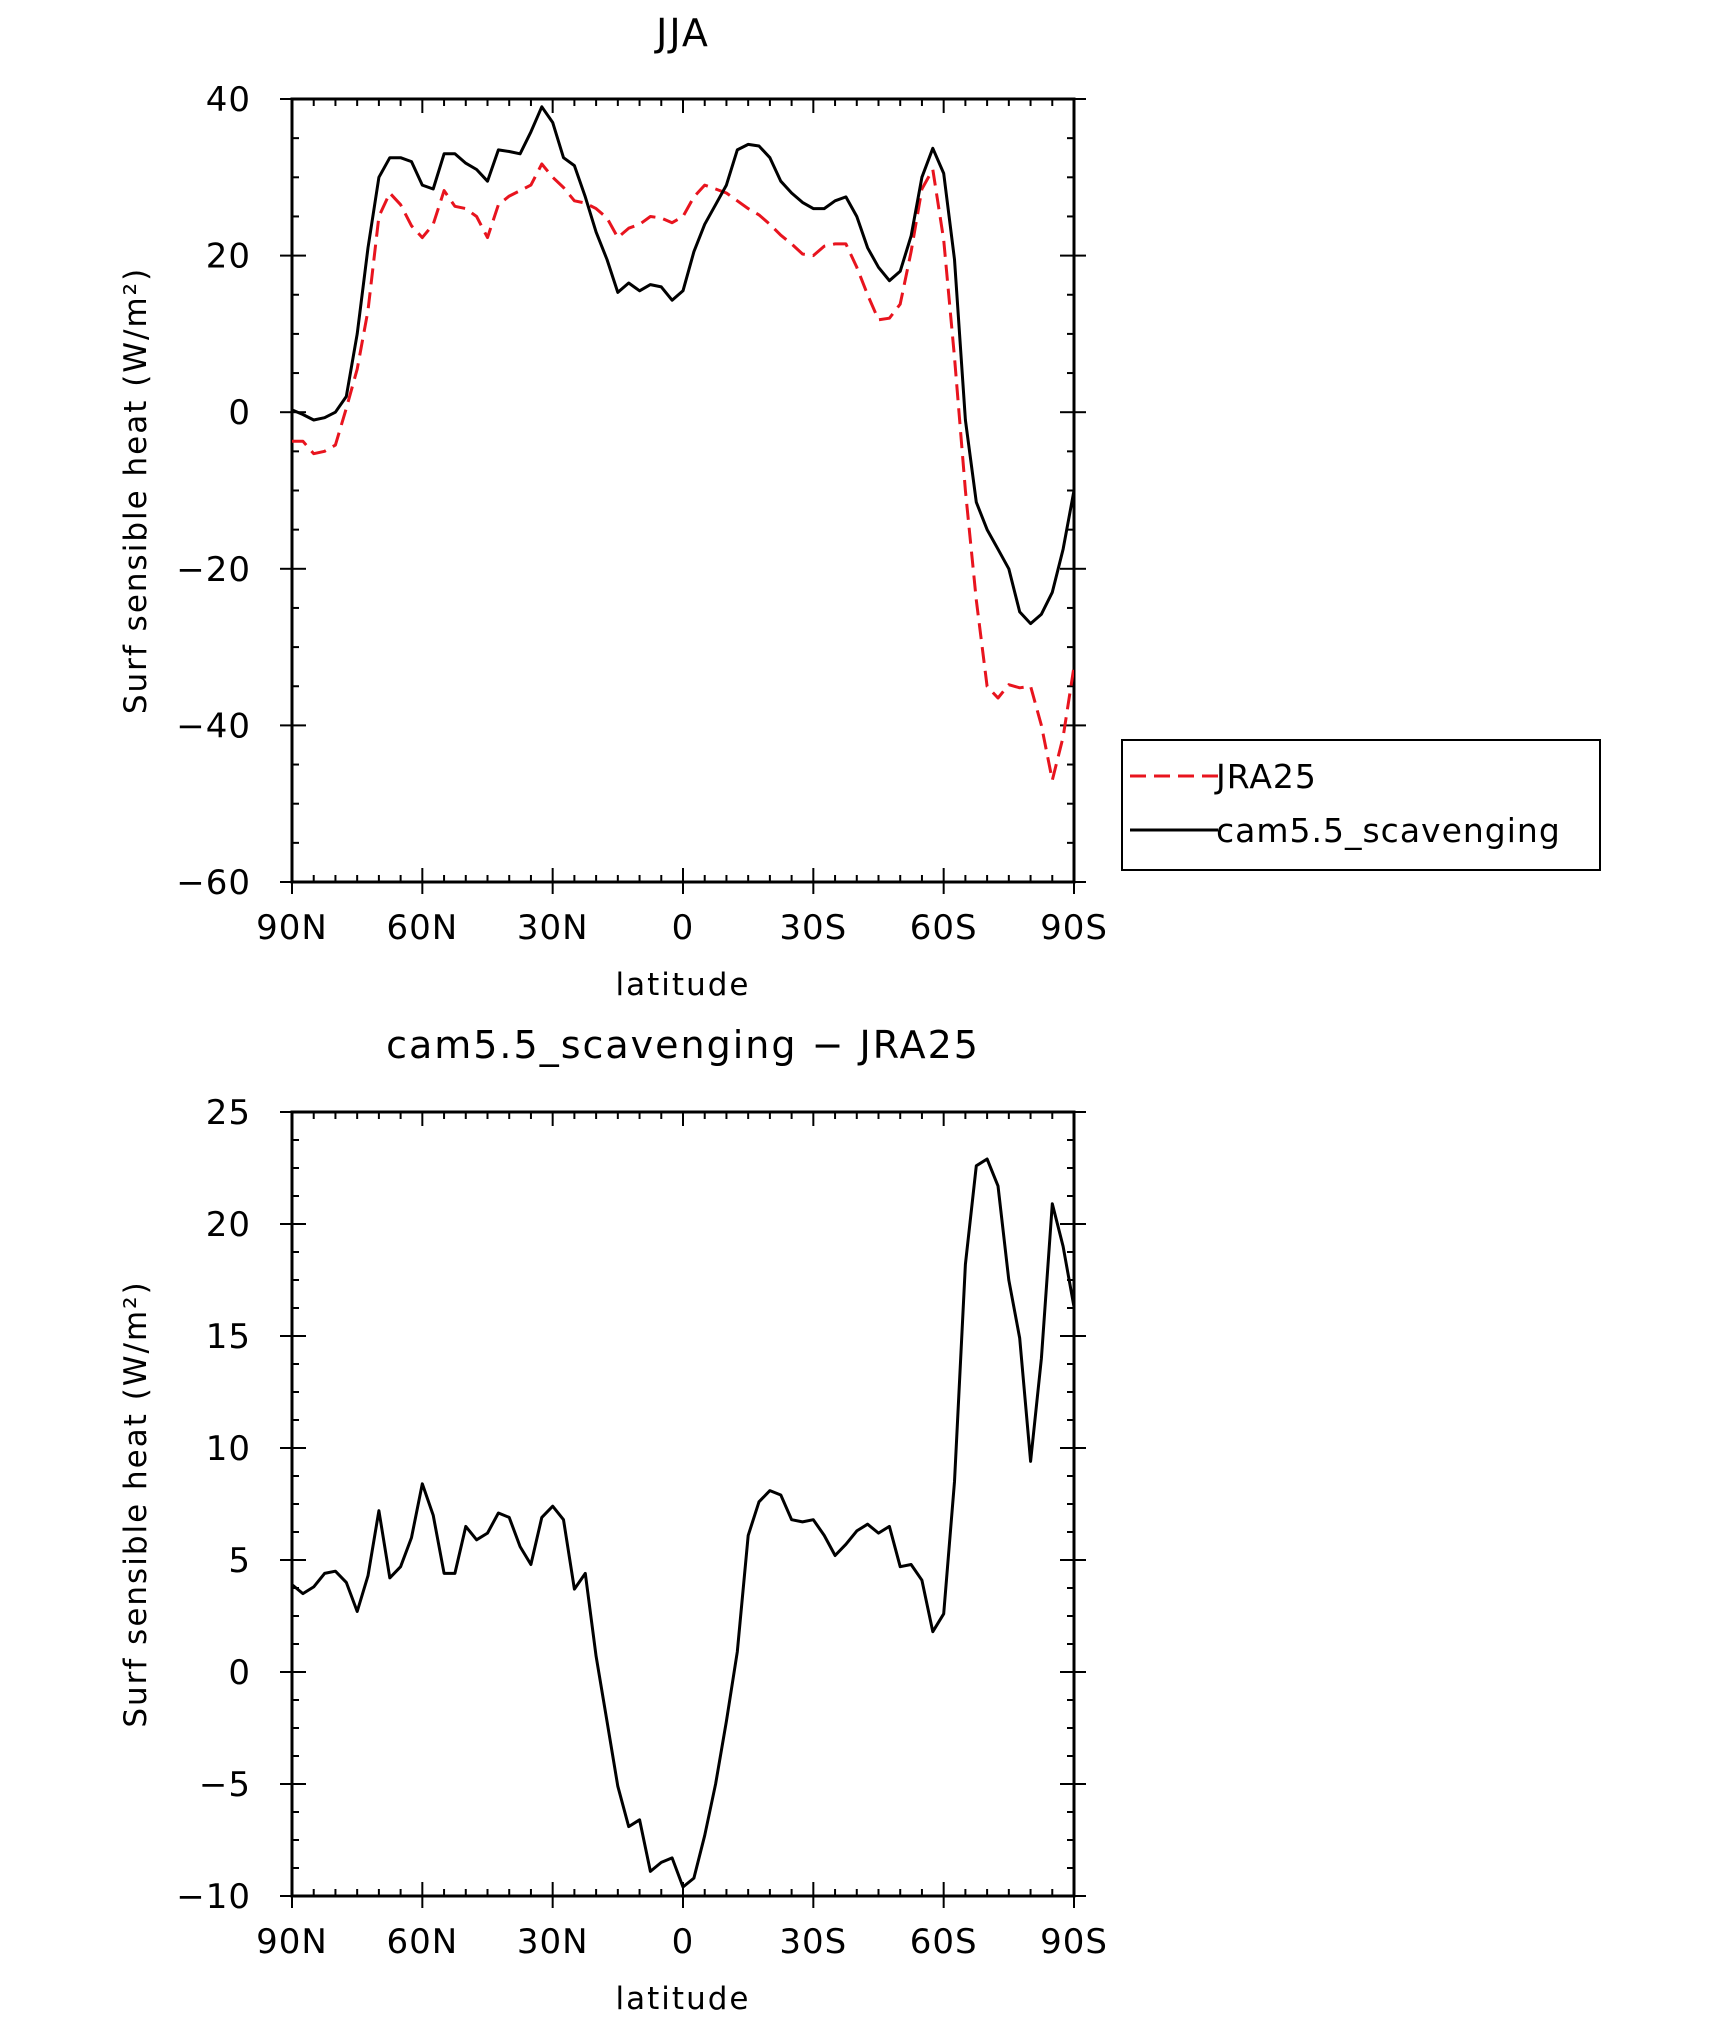  I want to click on y-tick-label: 25, so click(228, 1113).